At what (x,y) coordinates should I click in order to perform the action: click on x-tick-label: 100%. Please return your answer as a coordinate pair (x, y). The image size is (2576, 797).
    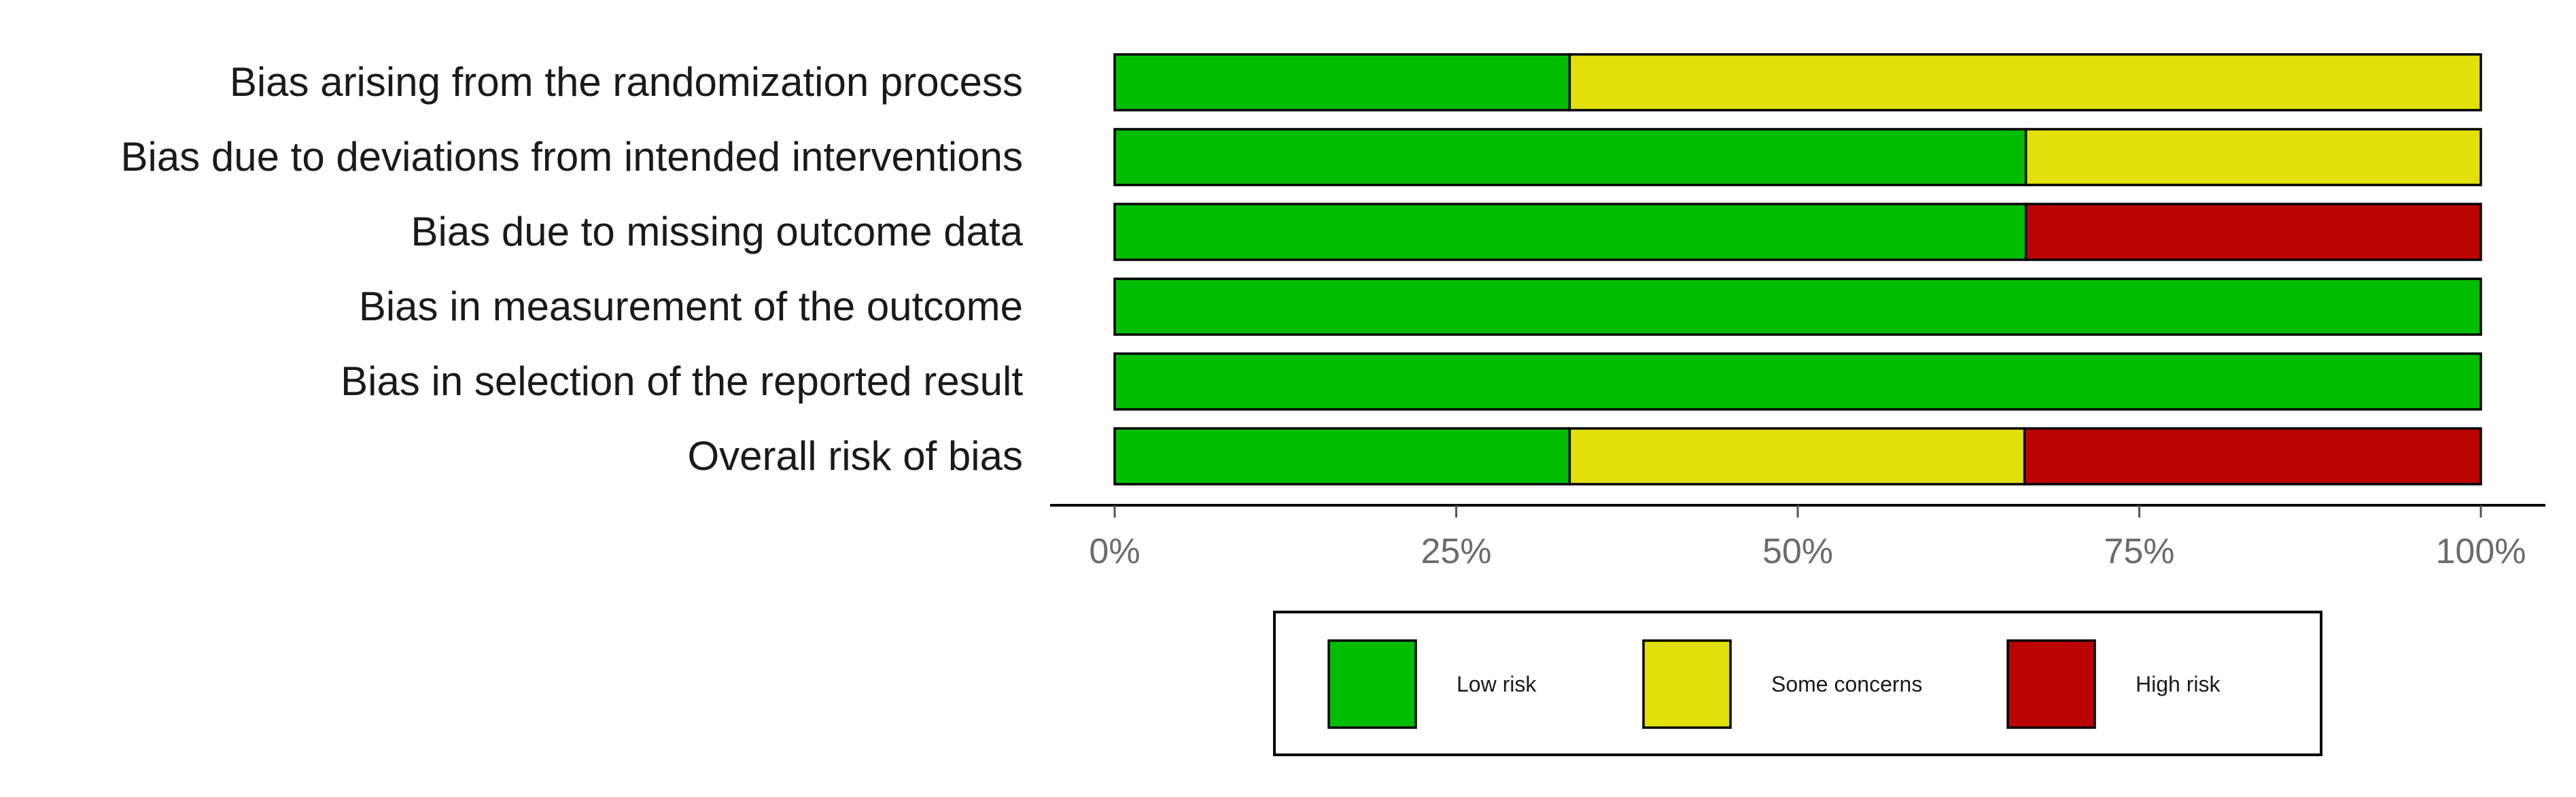
    Looking at the image, I should click on (2481, 551).